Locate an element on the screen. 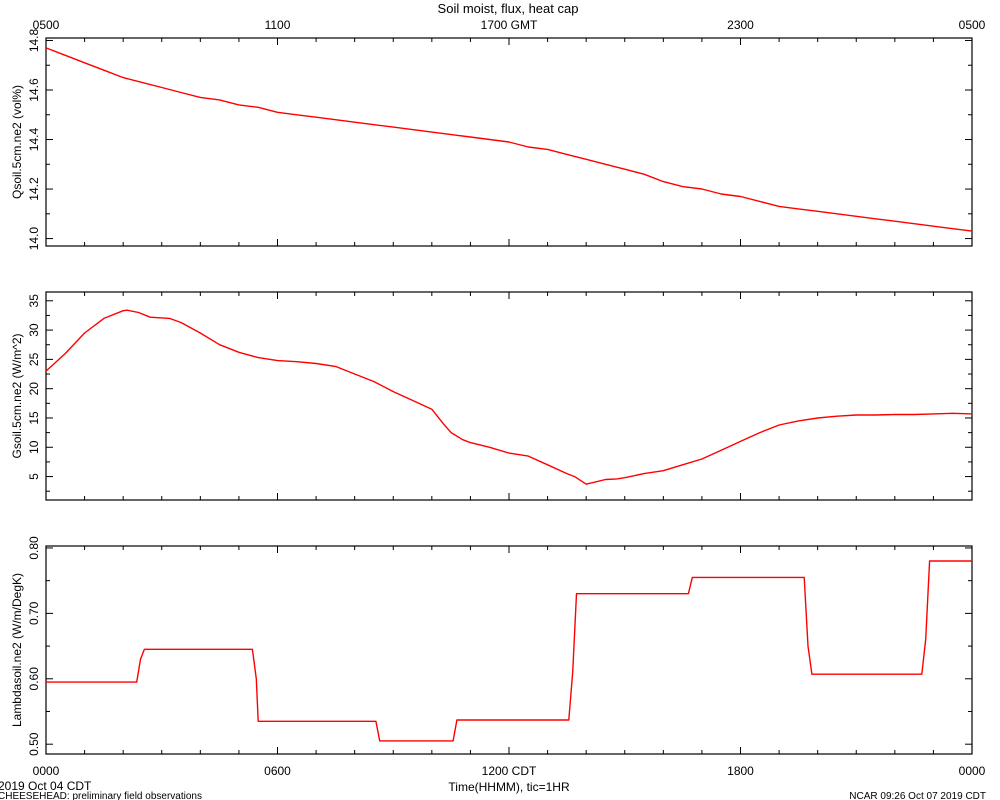 This screenshot has height=800, width=1000. top-time-axis: 0500 1100 1700 GMT 2300 0500 is located at coordinates (509, 25).